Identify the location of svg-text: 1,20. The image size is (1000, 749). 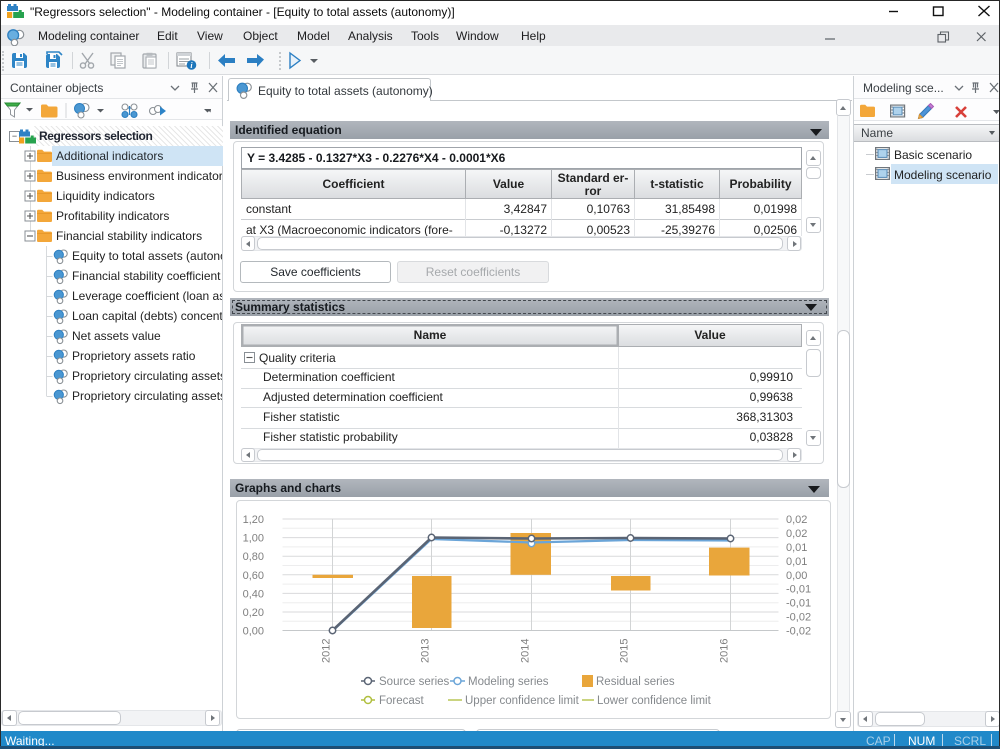
(253, 520).